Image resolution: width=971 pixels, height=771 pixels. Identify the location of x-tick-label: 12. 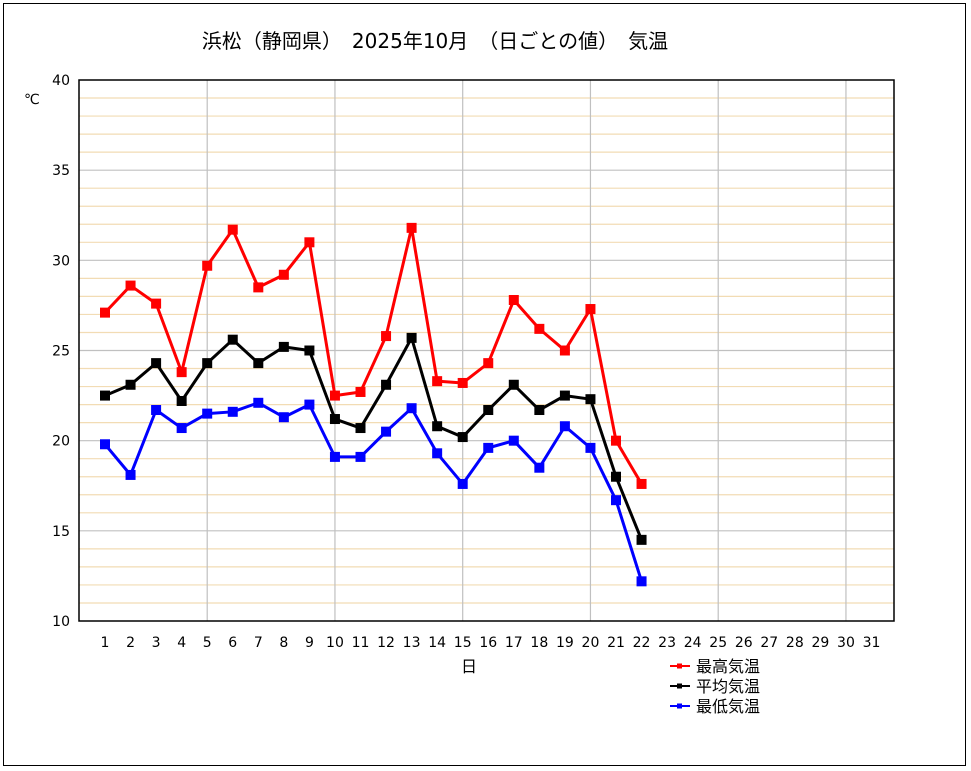
(386, 643).